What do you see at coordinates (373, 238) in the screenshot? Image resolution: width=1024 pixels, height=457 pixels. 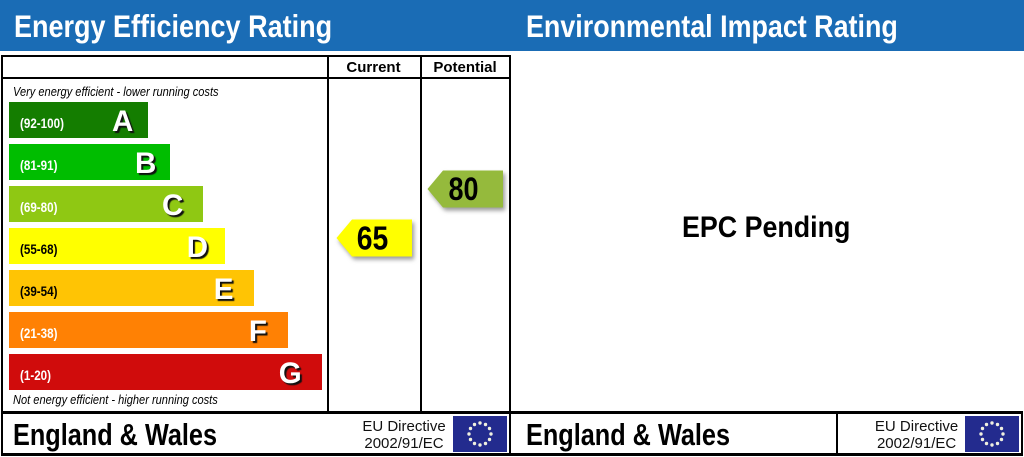 I see `svg-text: 65` at bounding box center [373, 238].